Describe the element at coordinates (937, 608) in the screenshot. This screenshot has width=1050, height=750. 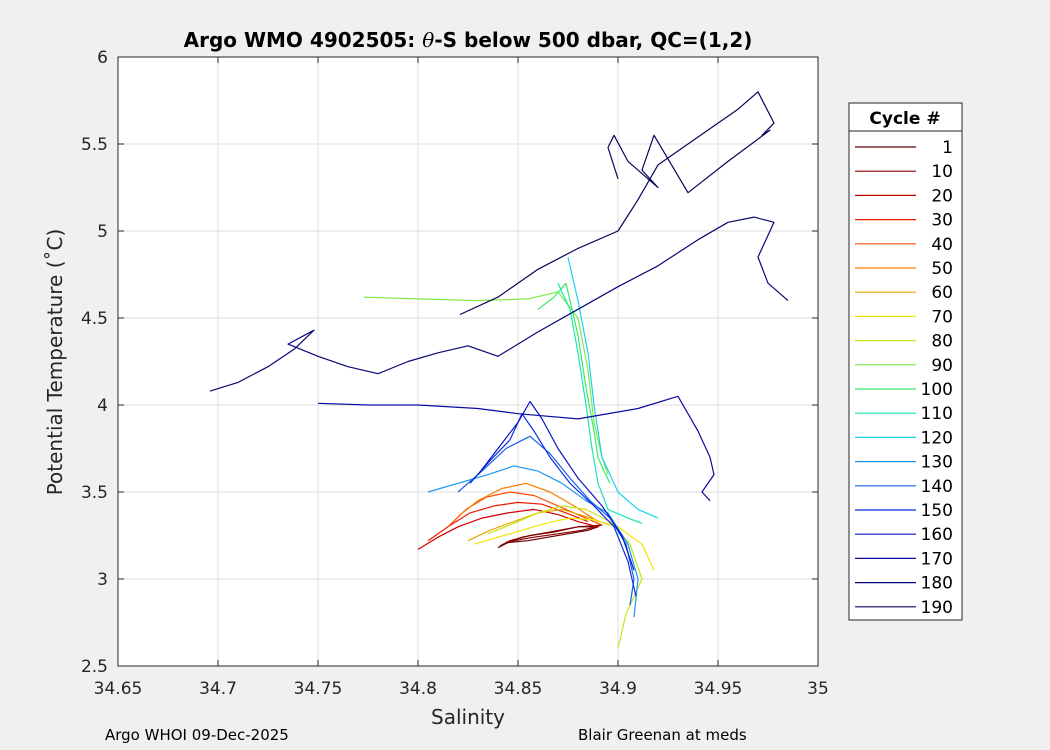
I see `legend-entry-label: 190` at that location.